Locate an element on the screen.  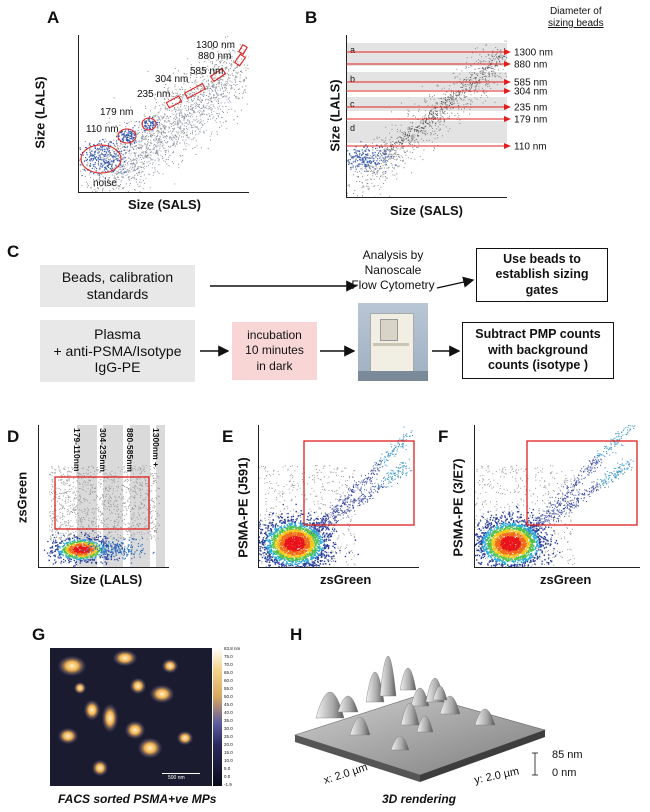
colorbar-tick-5: 55.0 is located at coordinates (228, 688).